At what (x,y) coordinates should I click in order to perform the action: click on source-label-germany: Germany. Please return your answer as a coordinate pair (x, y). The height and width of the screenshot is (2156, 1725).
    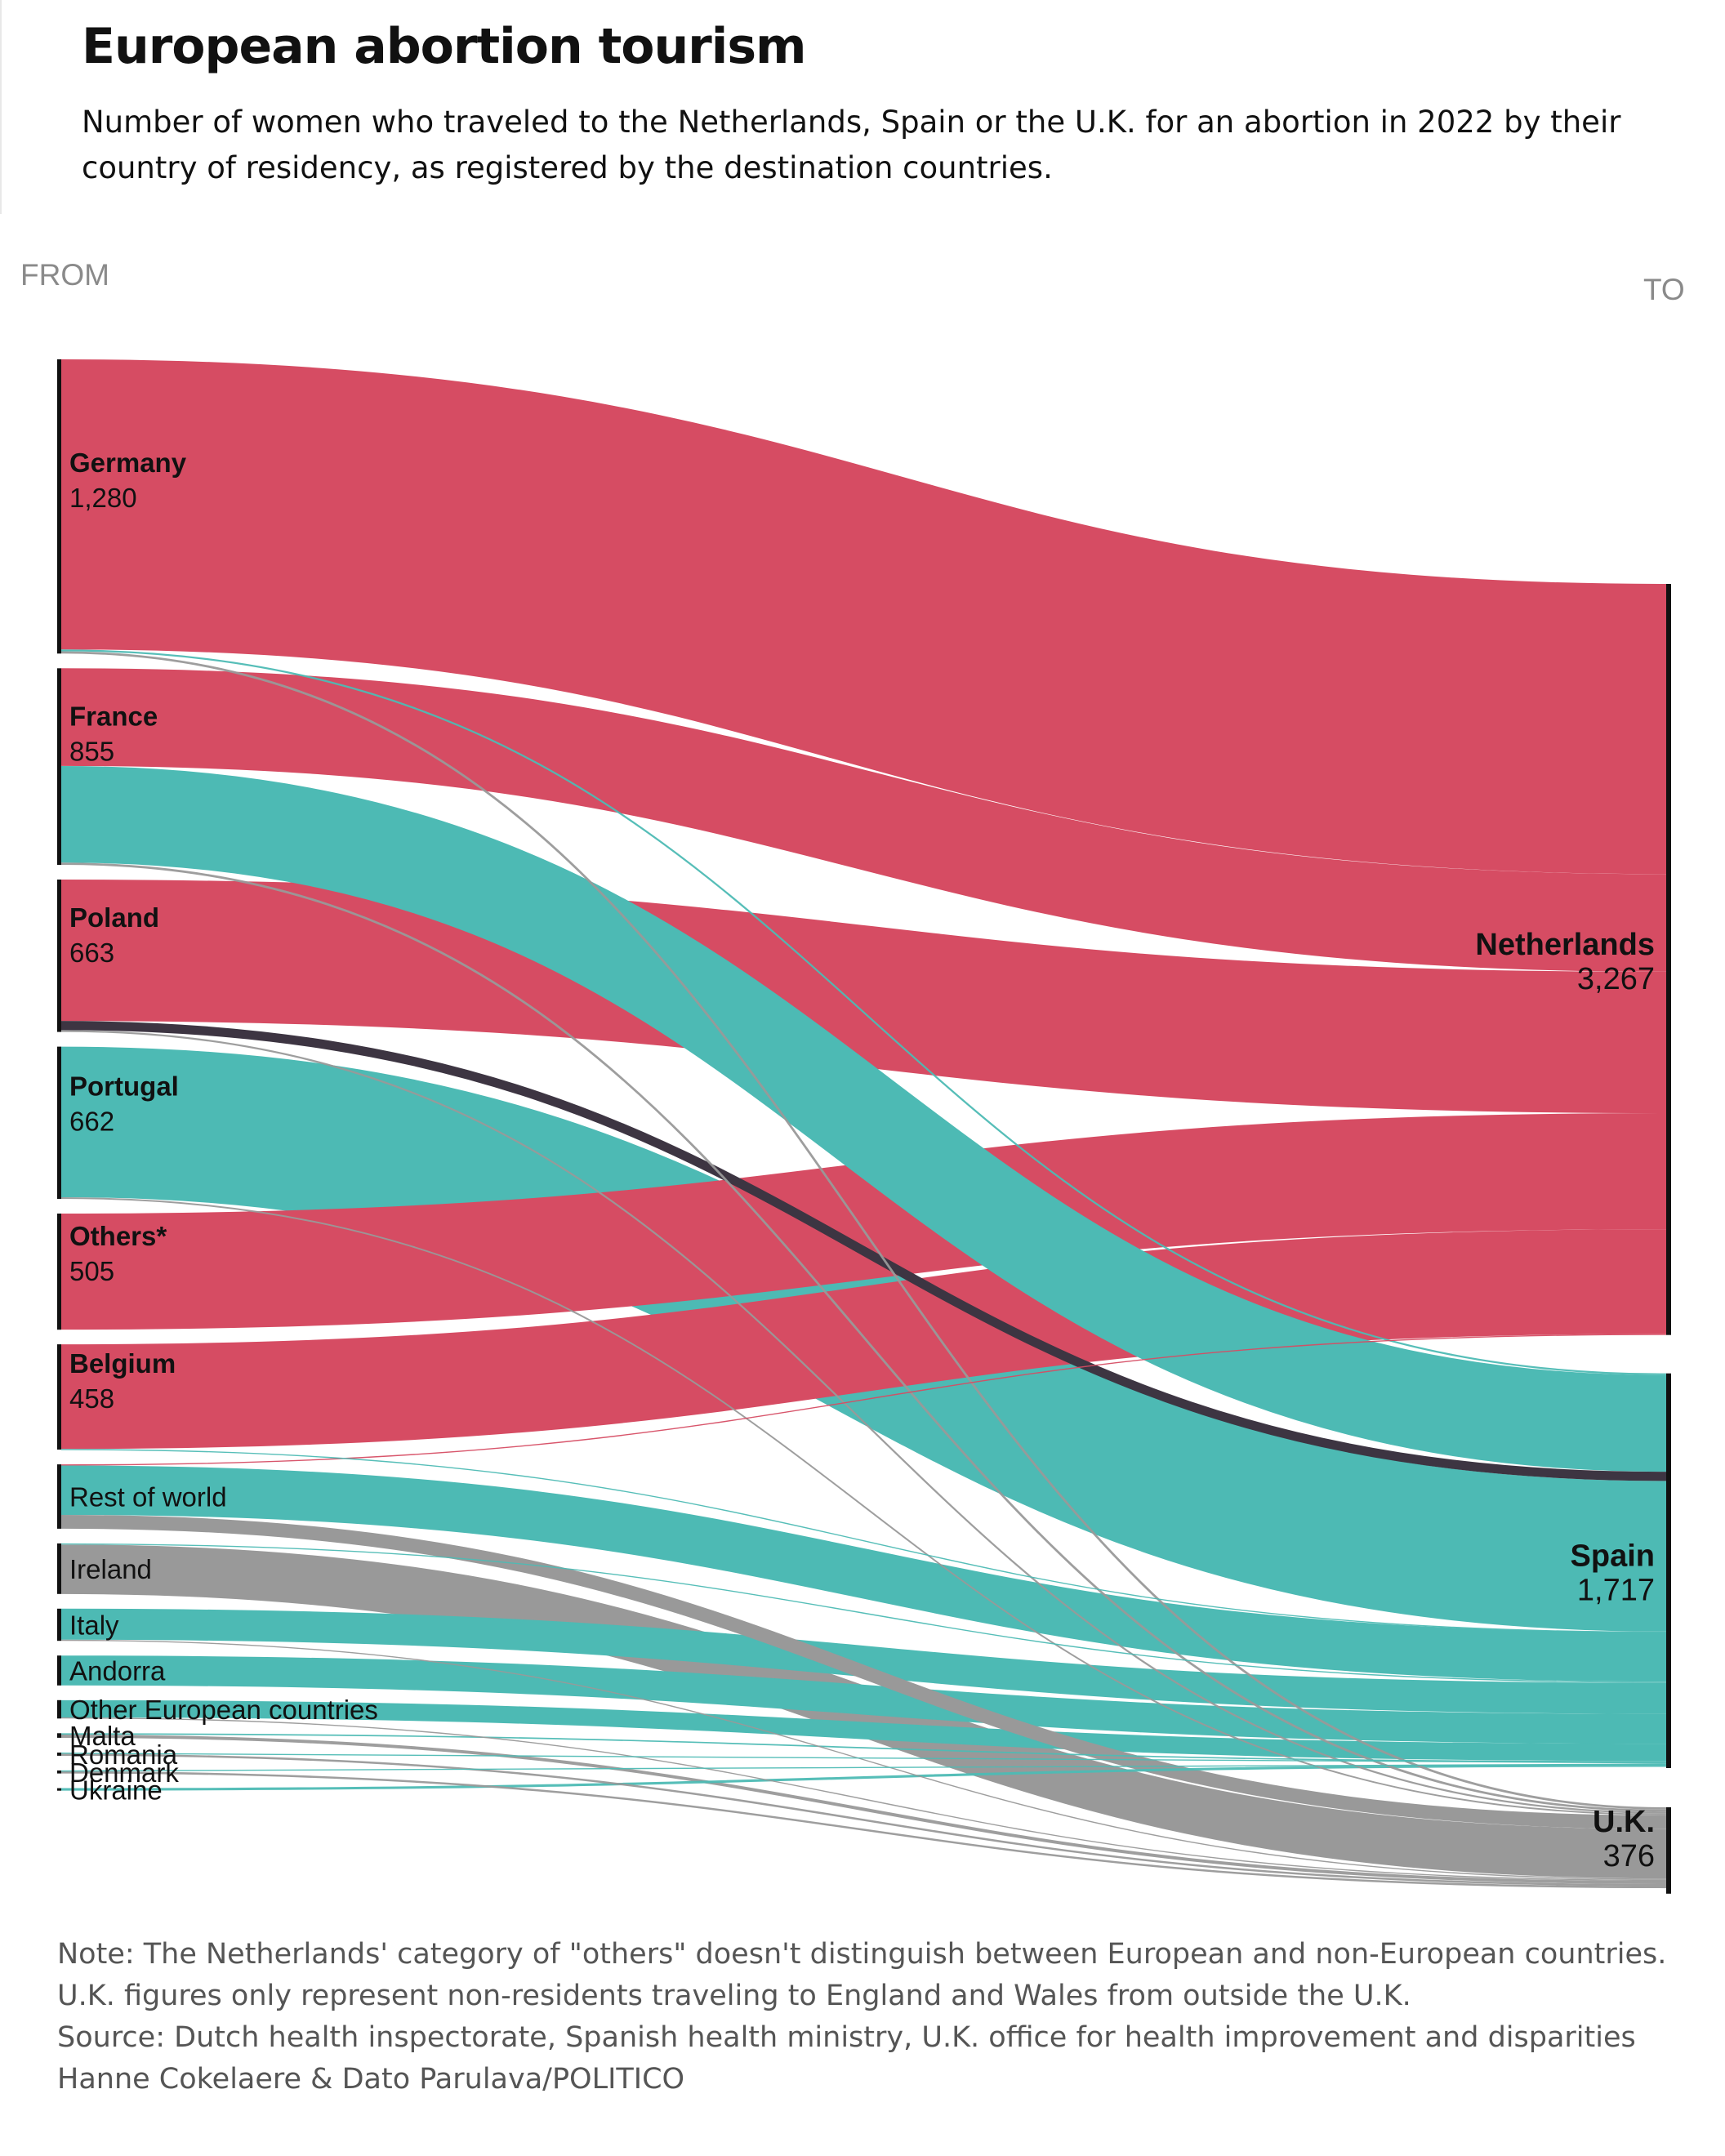
    Looking at the image, I should click on (128, 463).